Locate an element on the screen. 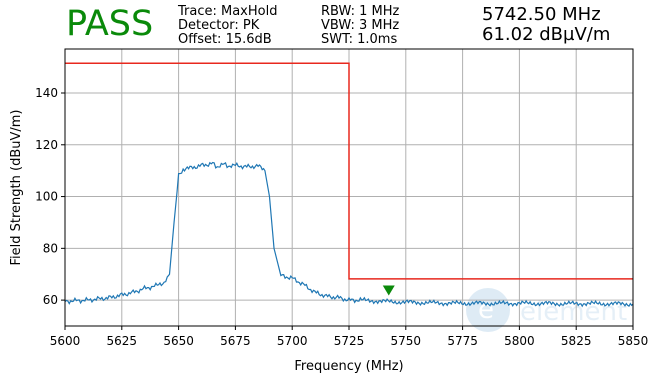  y-tick-label: 120 is located at coordinates (46, 145).